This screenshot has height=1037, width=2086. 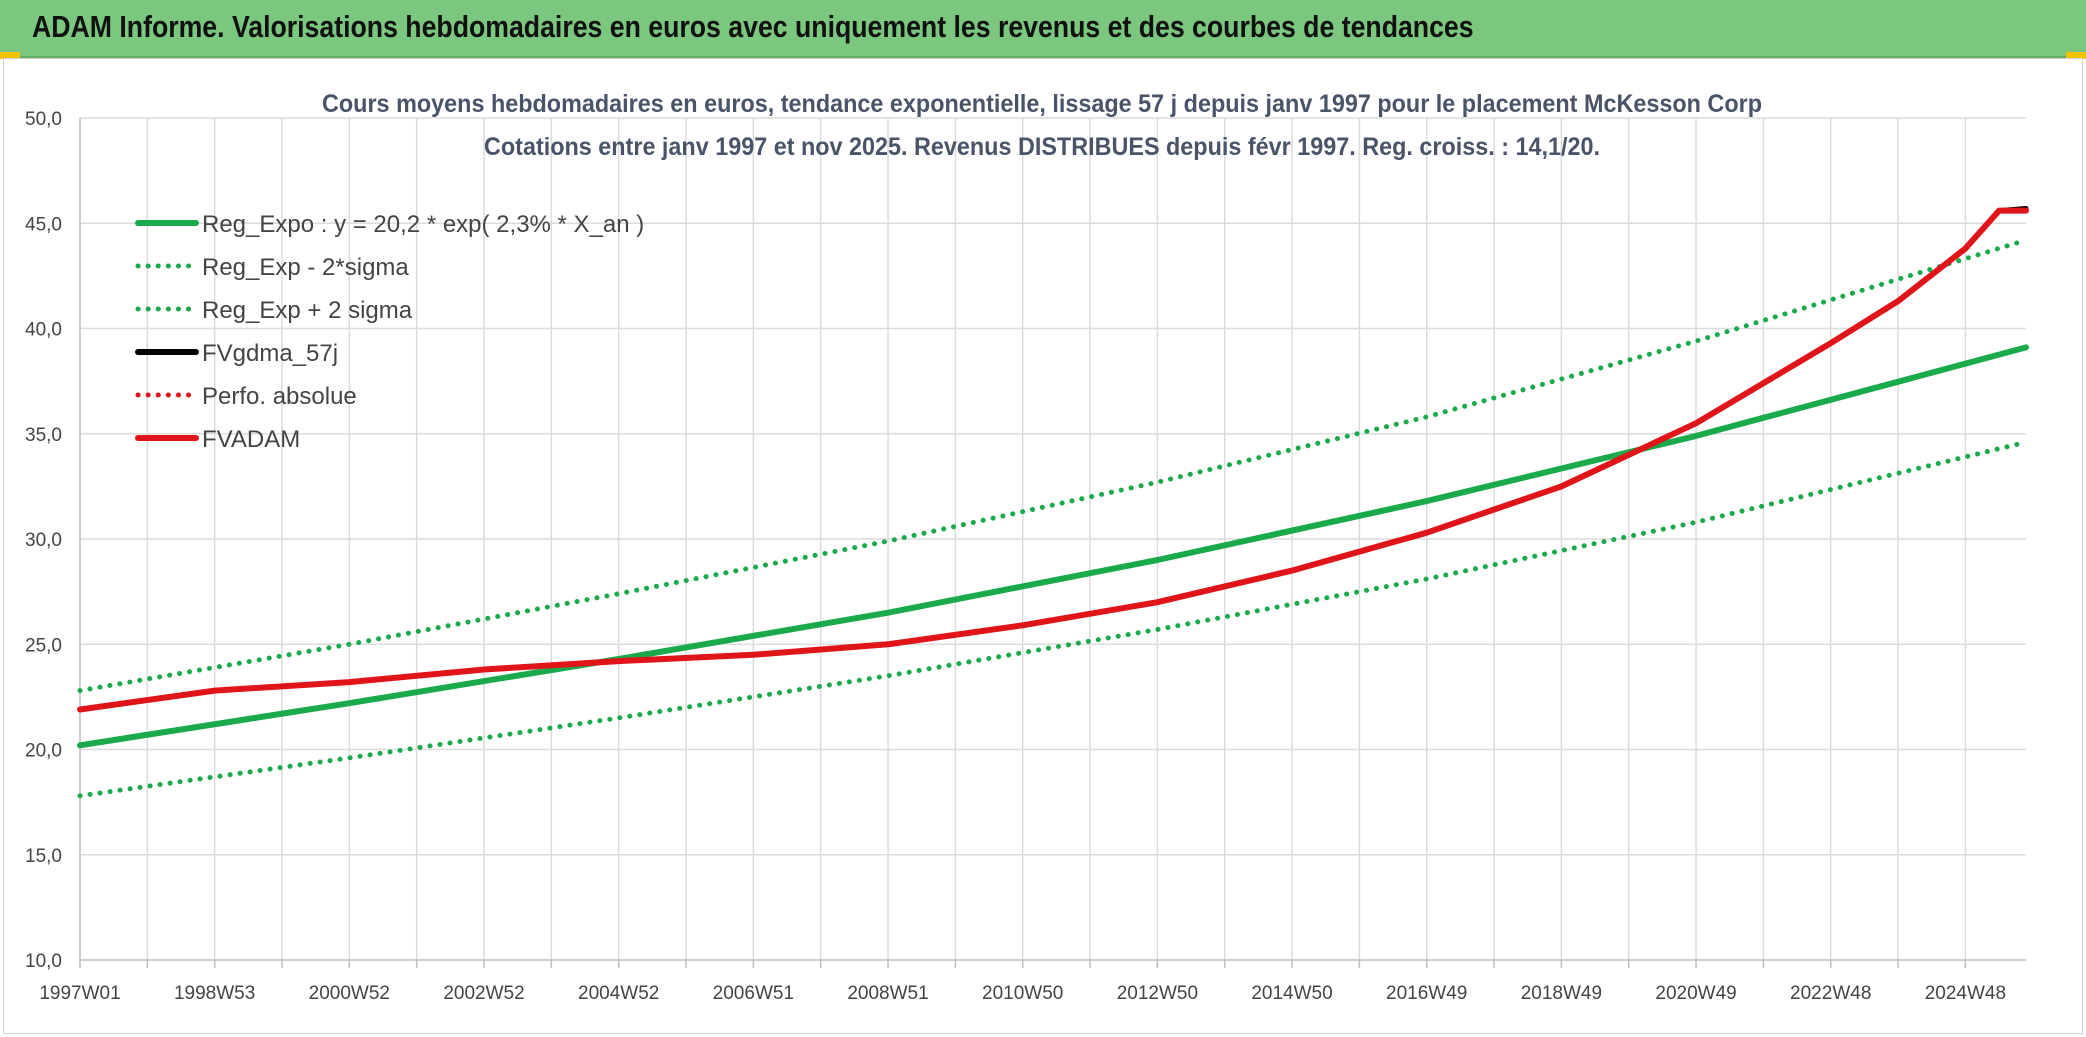 What do you see at coordinates (305, 267) in the screenshot?
I see `legend-label: Reg_Exp - 2*sigma` at bounding box center [305, 267].